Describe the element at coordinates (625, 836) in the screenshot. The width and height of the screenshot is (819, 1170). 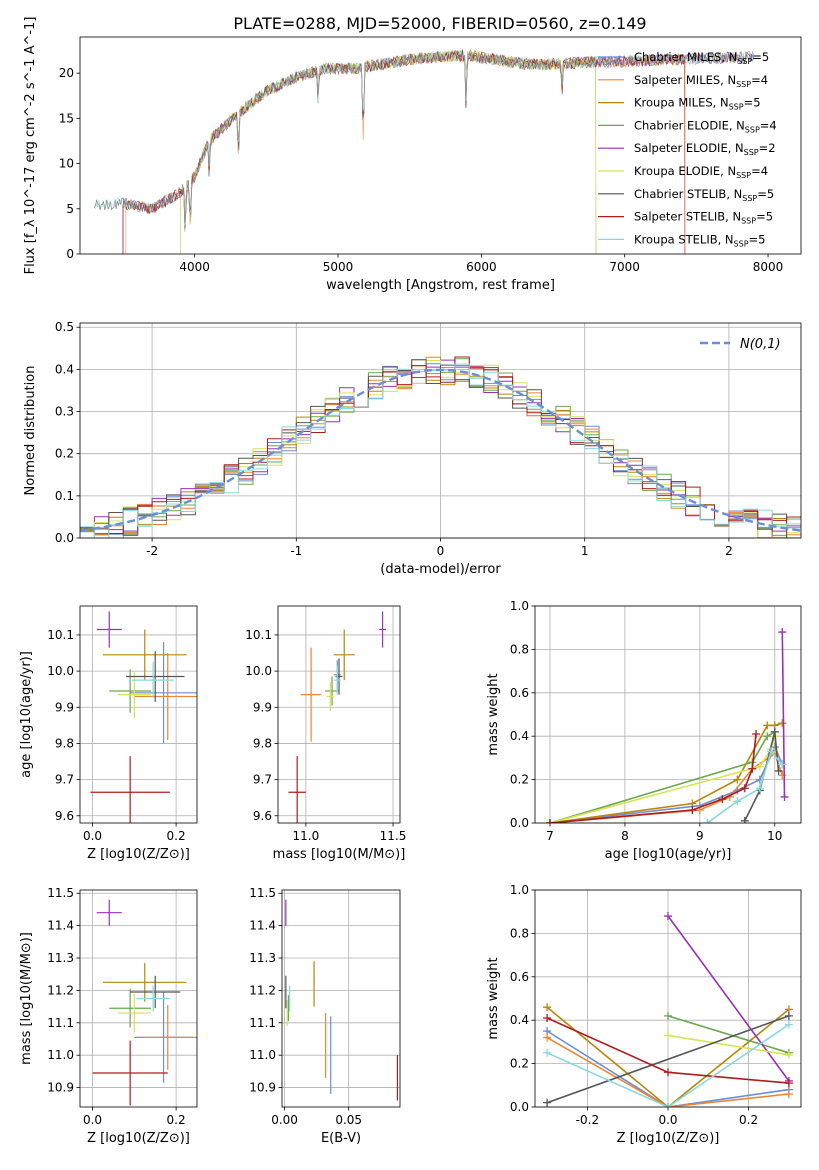
I see `x-tick-label: 8` at that location.